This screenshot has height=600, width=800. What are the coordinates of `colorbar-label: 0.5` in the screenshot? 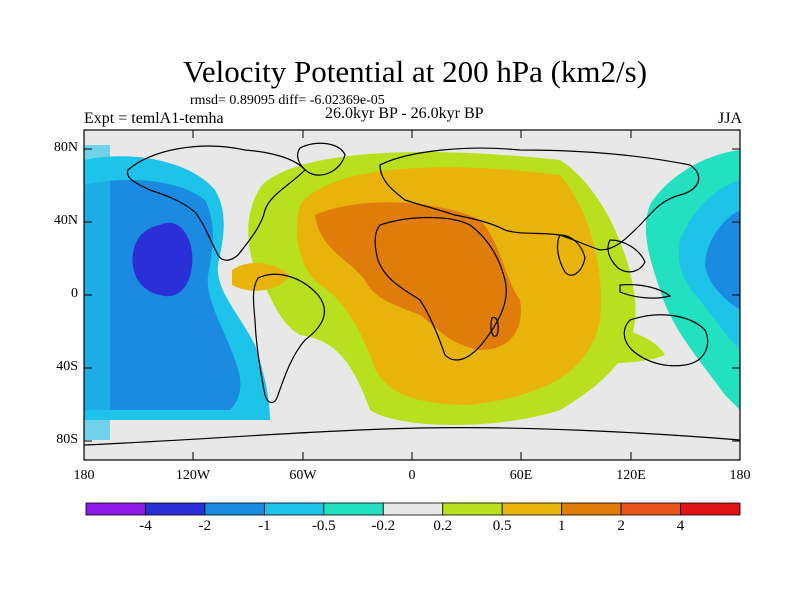 It's located at (502, 526).